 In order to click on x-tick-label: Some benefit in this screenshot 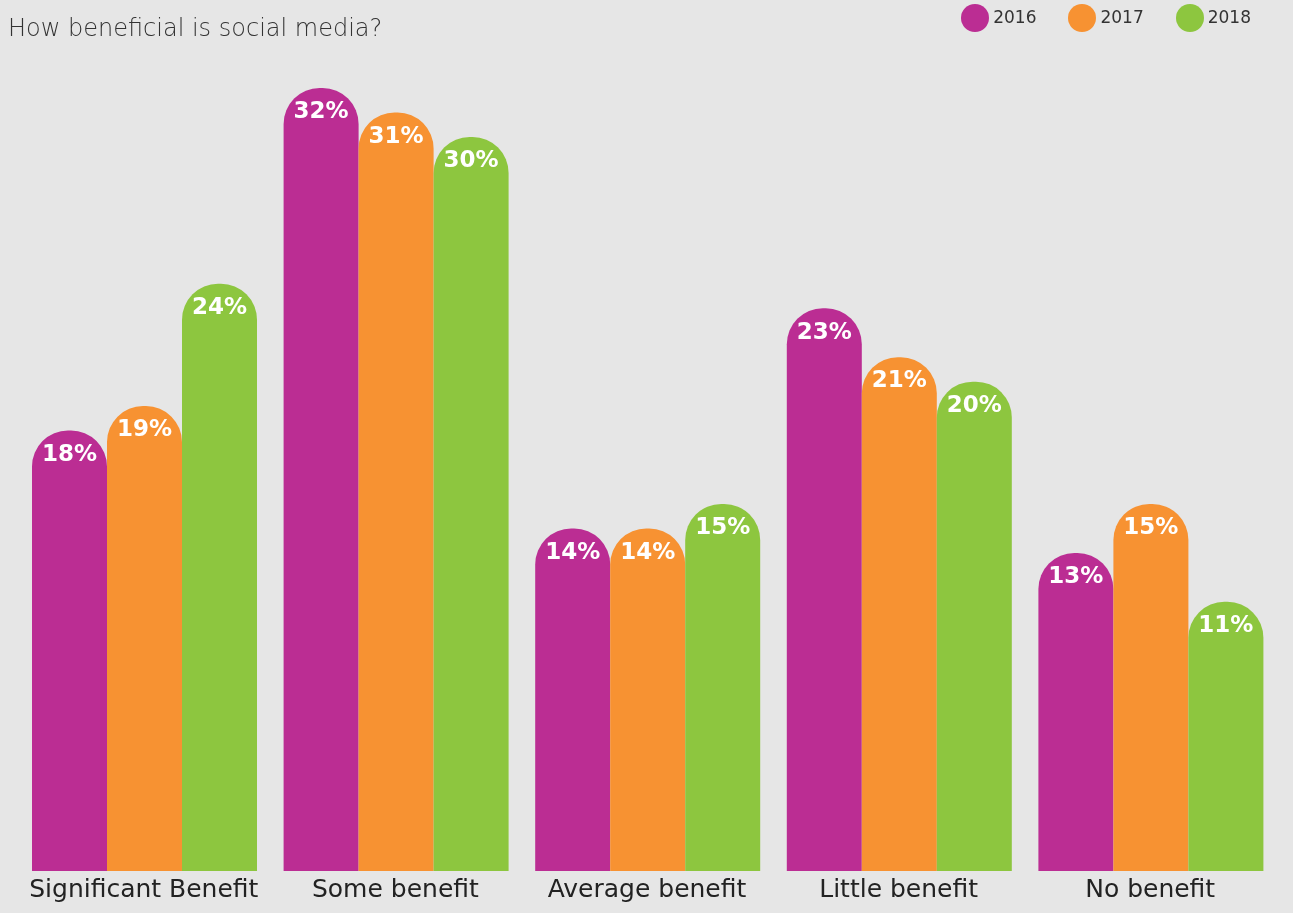, I will do `click(395, 888)`.